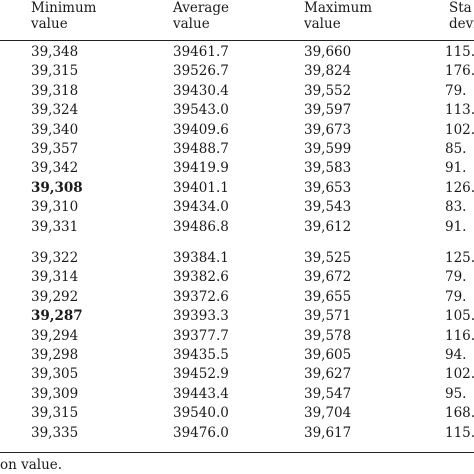  I want to click on cell-minimum: 39,357, so click(55, 149).